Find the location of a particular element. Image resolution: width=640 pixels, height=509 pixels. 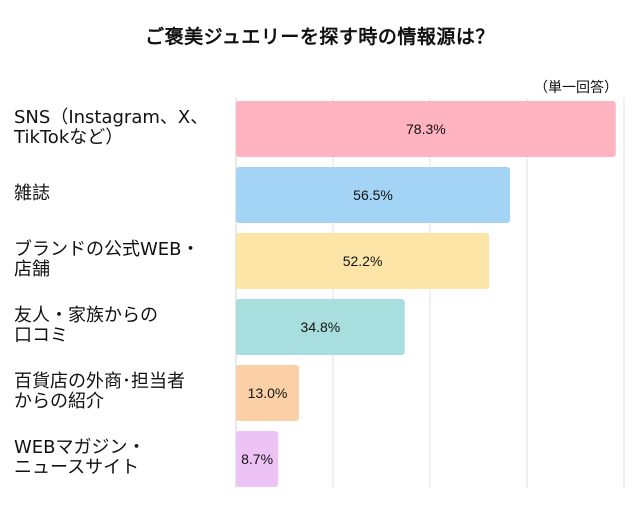

category-label-line: TikTokなど） is located at coordinates (69, 137).